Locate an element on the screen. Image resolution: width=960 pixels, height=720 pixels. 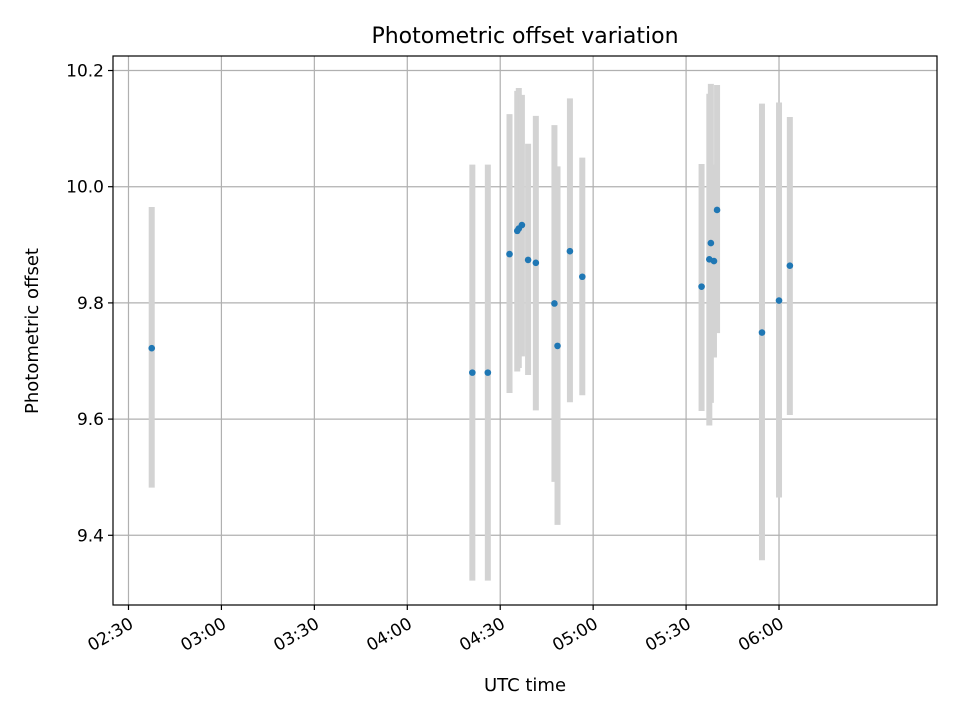
x-tick-label: 05:00 is located at coordinates (575, 635).